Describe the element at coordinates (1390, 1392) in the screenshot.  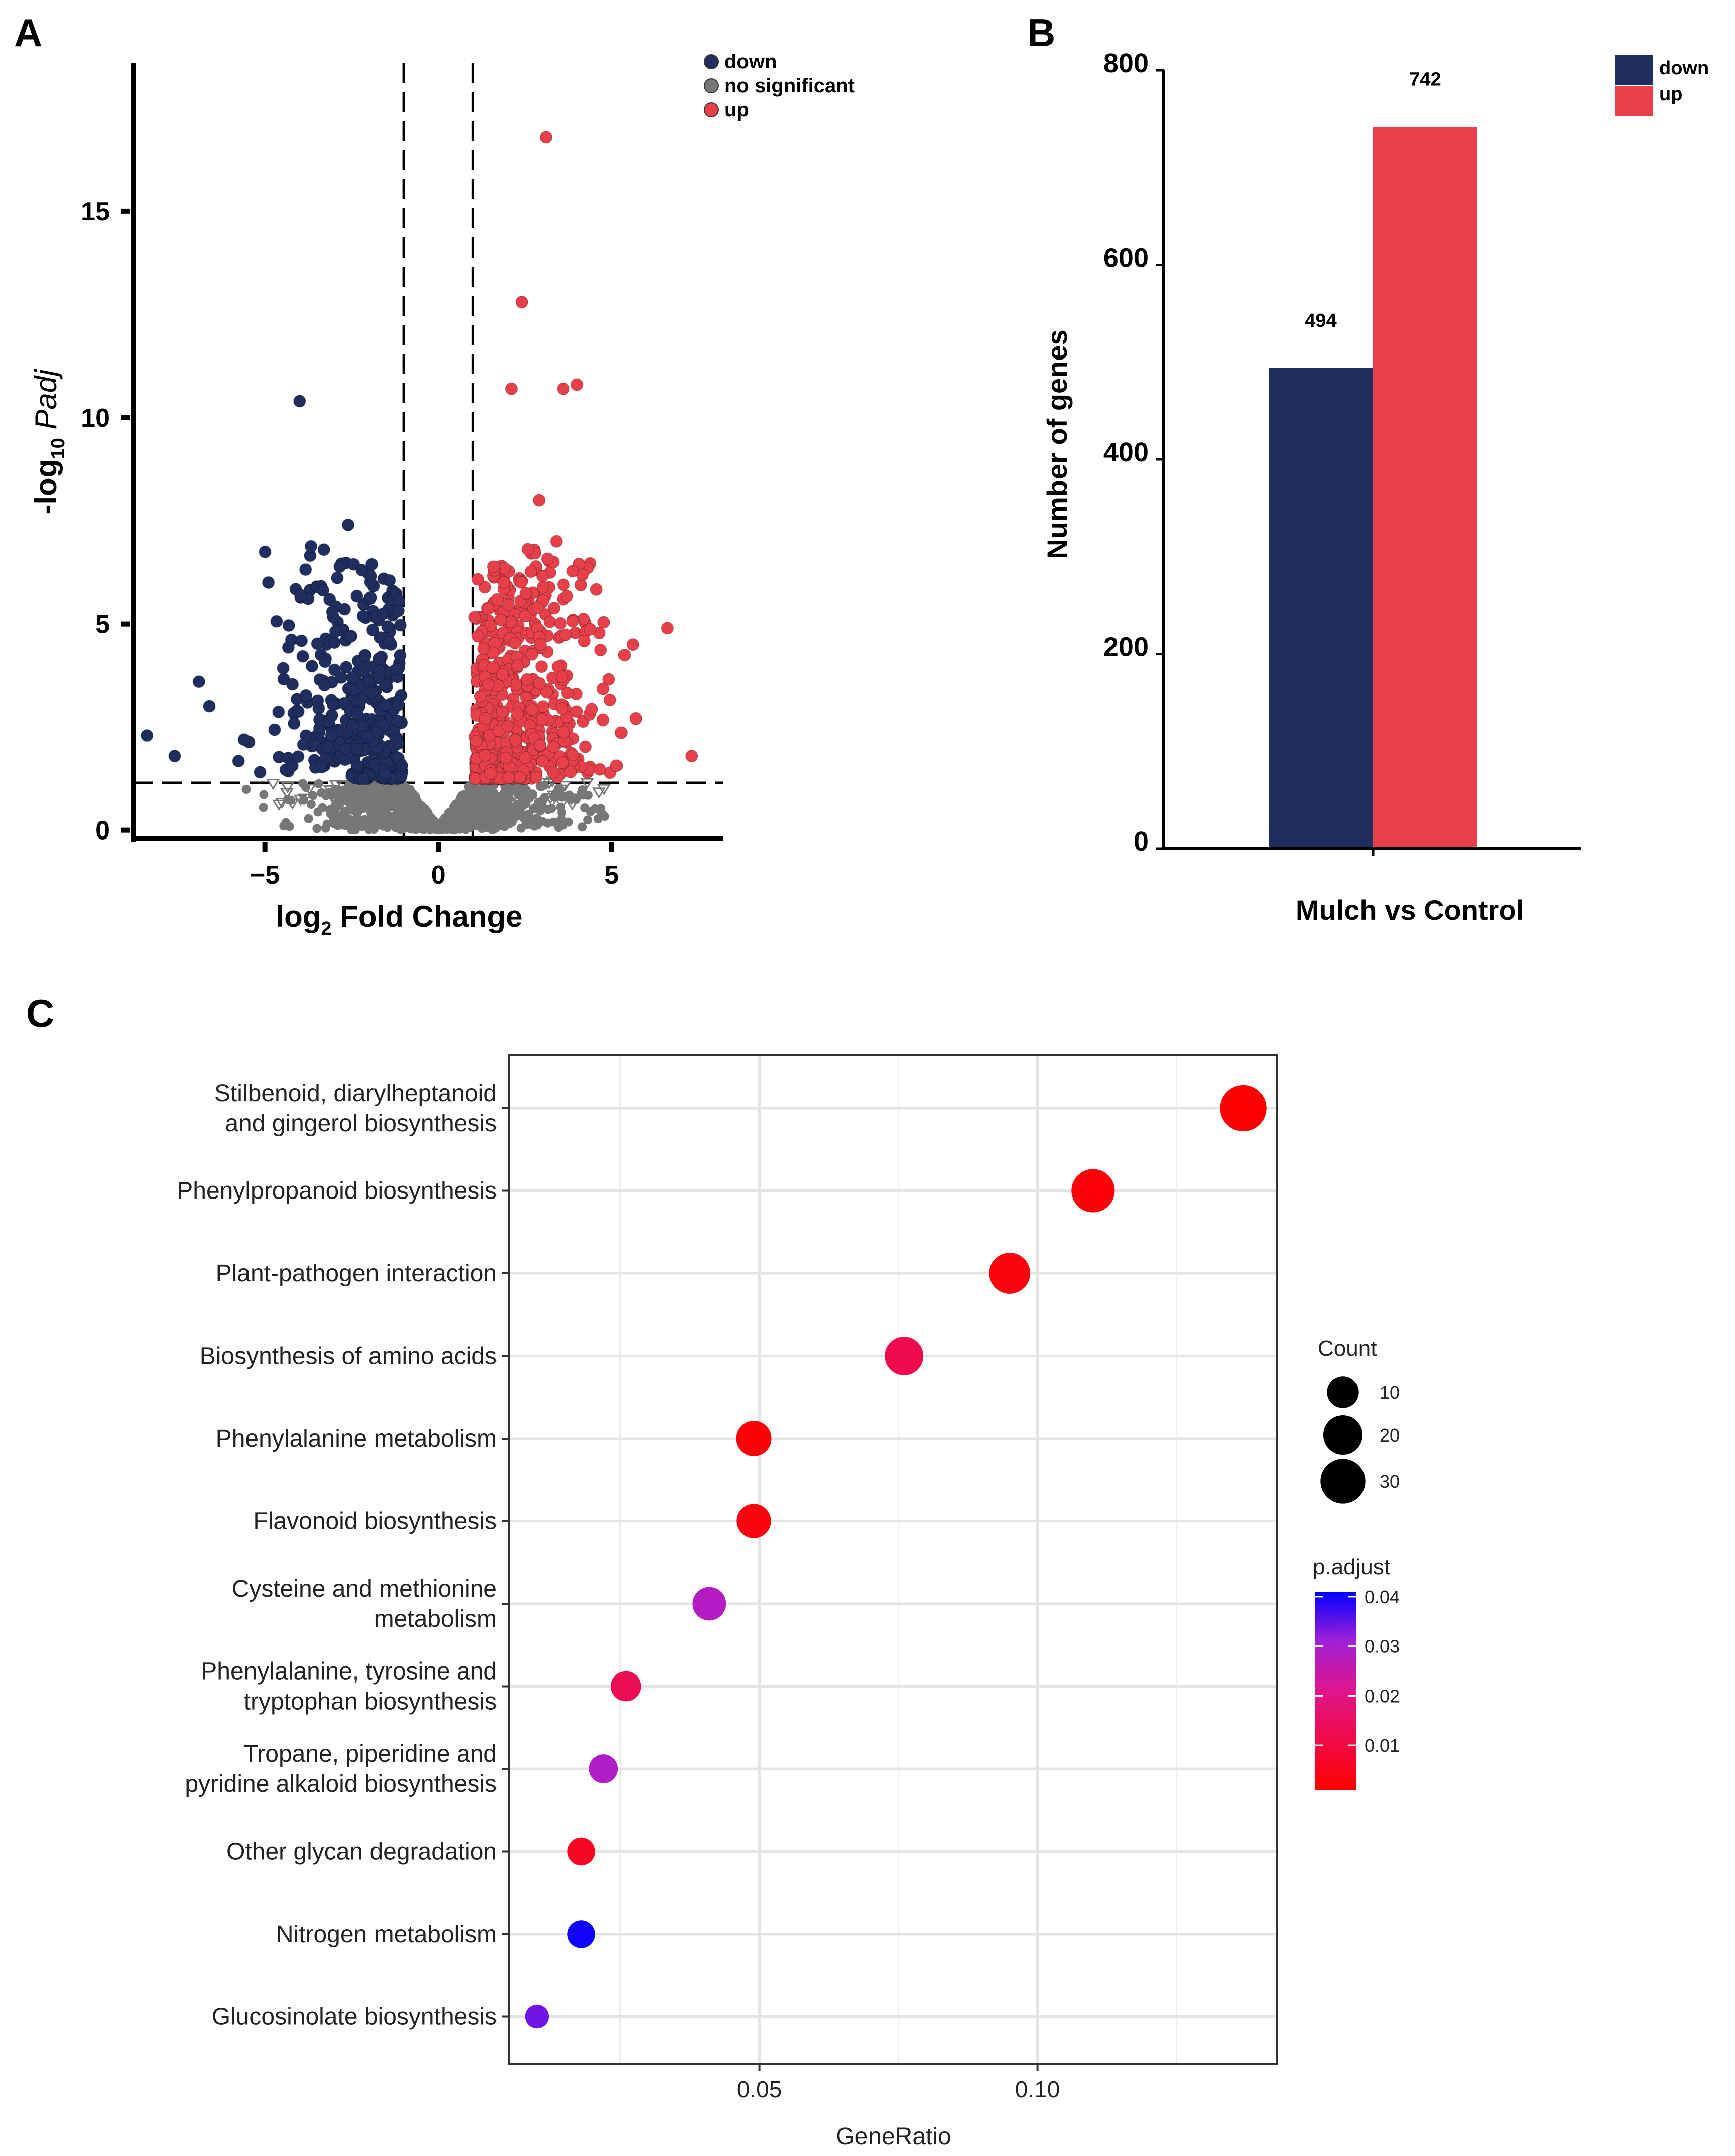
I see `count-legend-label: 10` at that location.